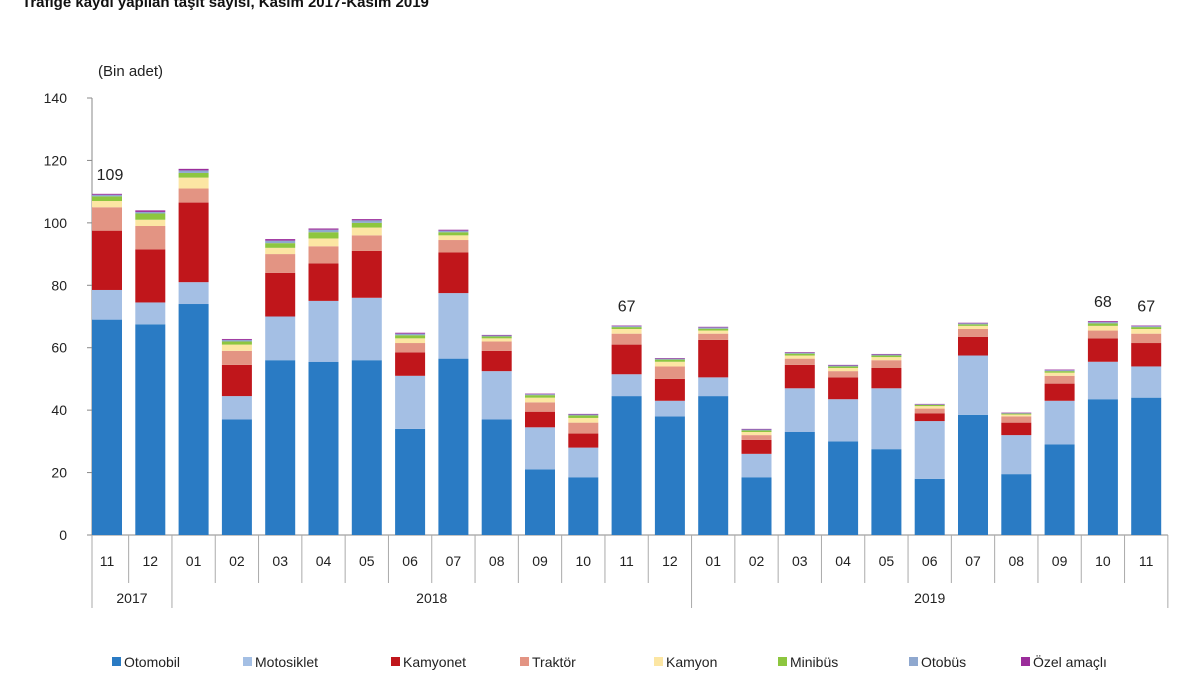 The width and height of the screenshot is (1200, 675). What do you see at coordinates (56, 160) in the screenshot?
I see `y-tick-label: 120` at bounding box center [56, 160].